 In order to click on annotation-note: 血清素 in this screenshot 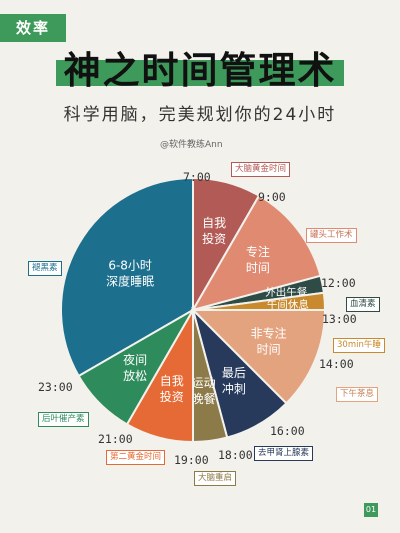, I will do `click(363, 304)`.